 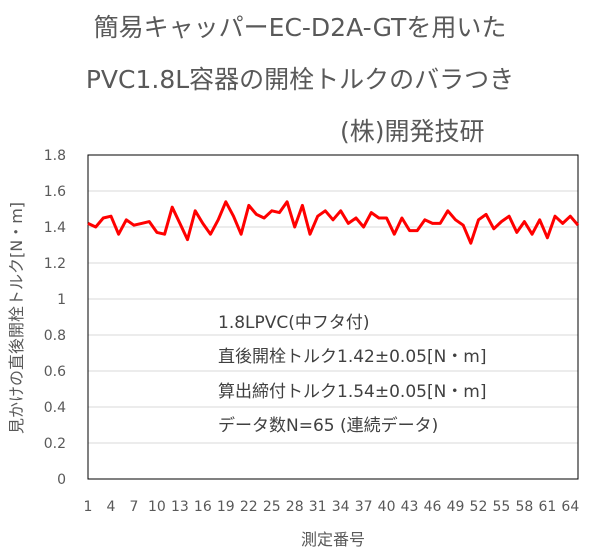 I want to click on x-tick-label: 31, so click(x=318, y=507).